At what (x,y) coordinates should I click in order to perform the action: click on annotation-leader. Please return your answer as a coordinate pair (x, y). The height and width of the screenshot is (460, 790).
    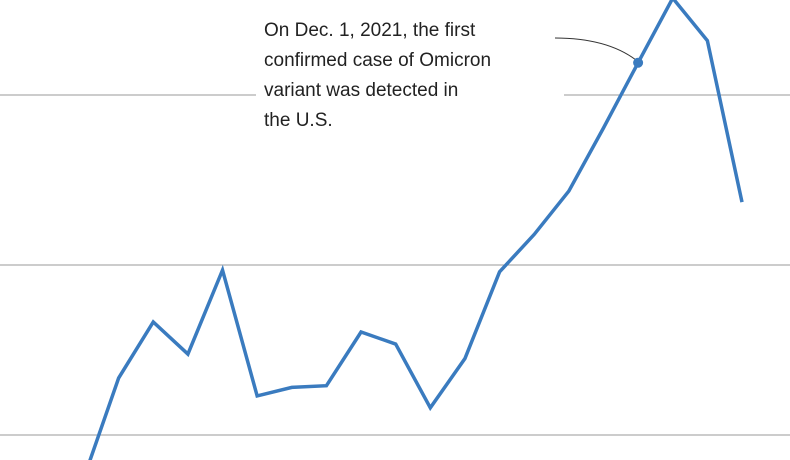
    Looking at the image, I should click on (595, 49).